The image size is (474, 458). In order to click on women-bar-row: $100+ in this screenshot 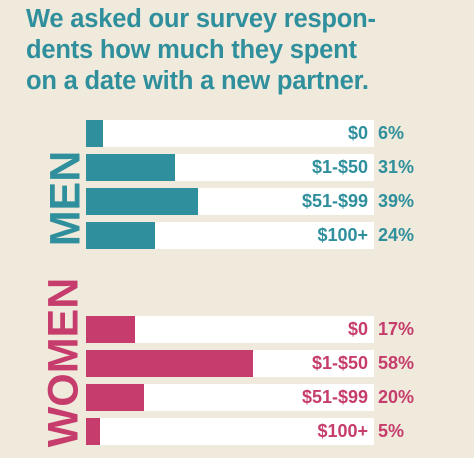, I will do `click(230, 431)`.